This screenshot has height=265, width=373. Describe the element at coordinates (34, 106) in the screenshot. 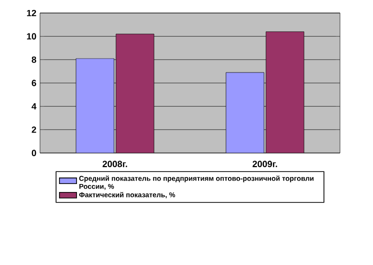

I see `y-tick-label: 4` at that location.